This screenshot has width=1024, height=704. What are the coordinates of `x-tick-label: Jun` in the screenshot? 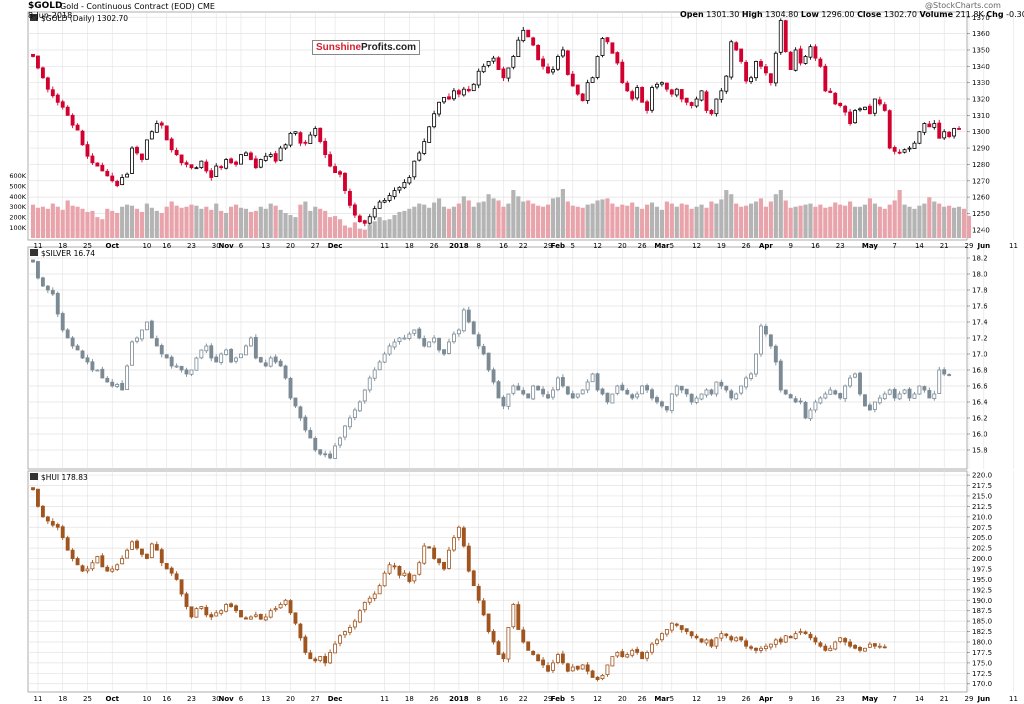 It's located at (984, 699).